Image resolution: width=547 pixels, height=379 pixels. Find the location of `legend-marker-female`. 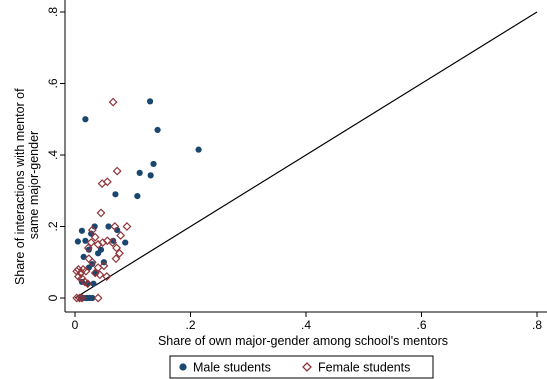

legend-marker-female is located at coordinates (307, 367).